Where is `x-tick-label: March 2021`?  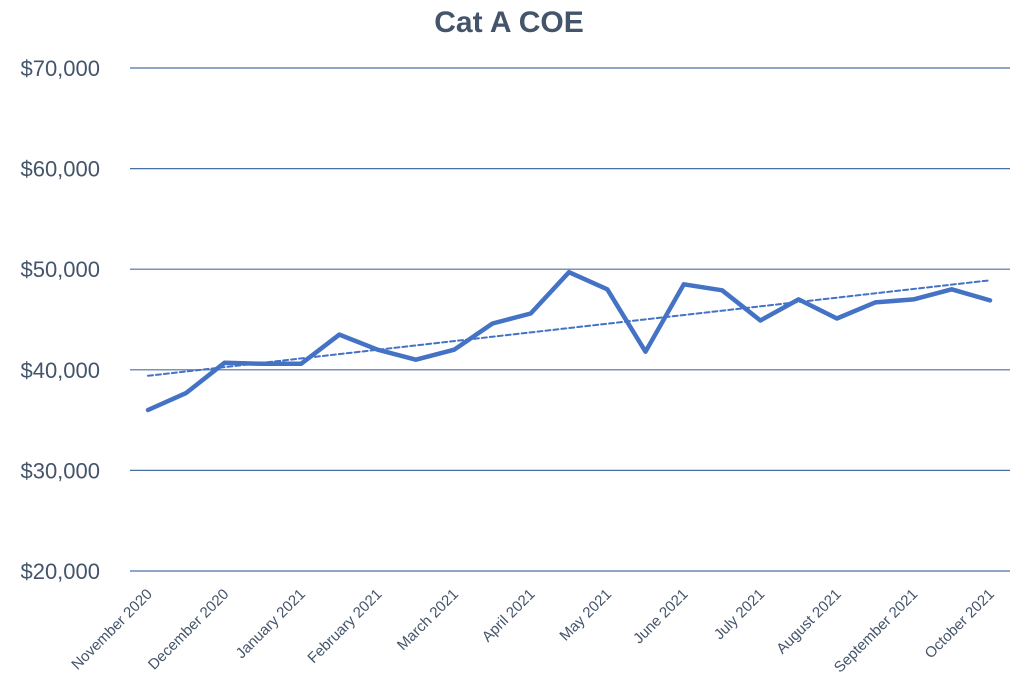
x-tick-label: March 2021 is located at coordinates (428, 620).